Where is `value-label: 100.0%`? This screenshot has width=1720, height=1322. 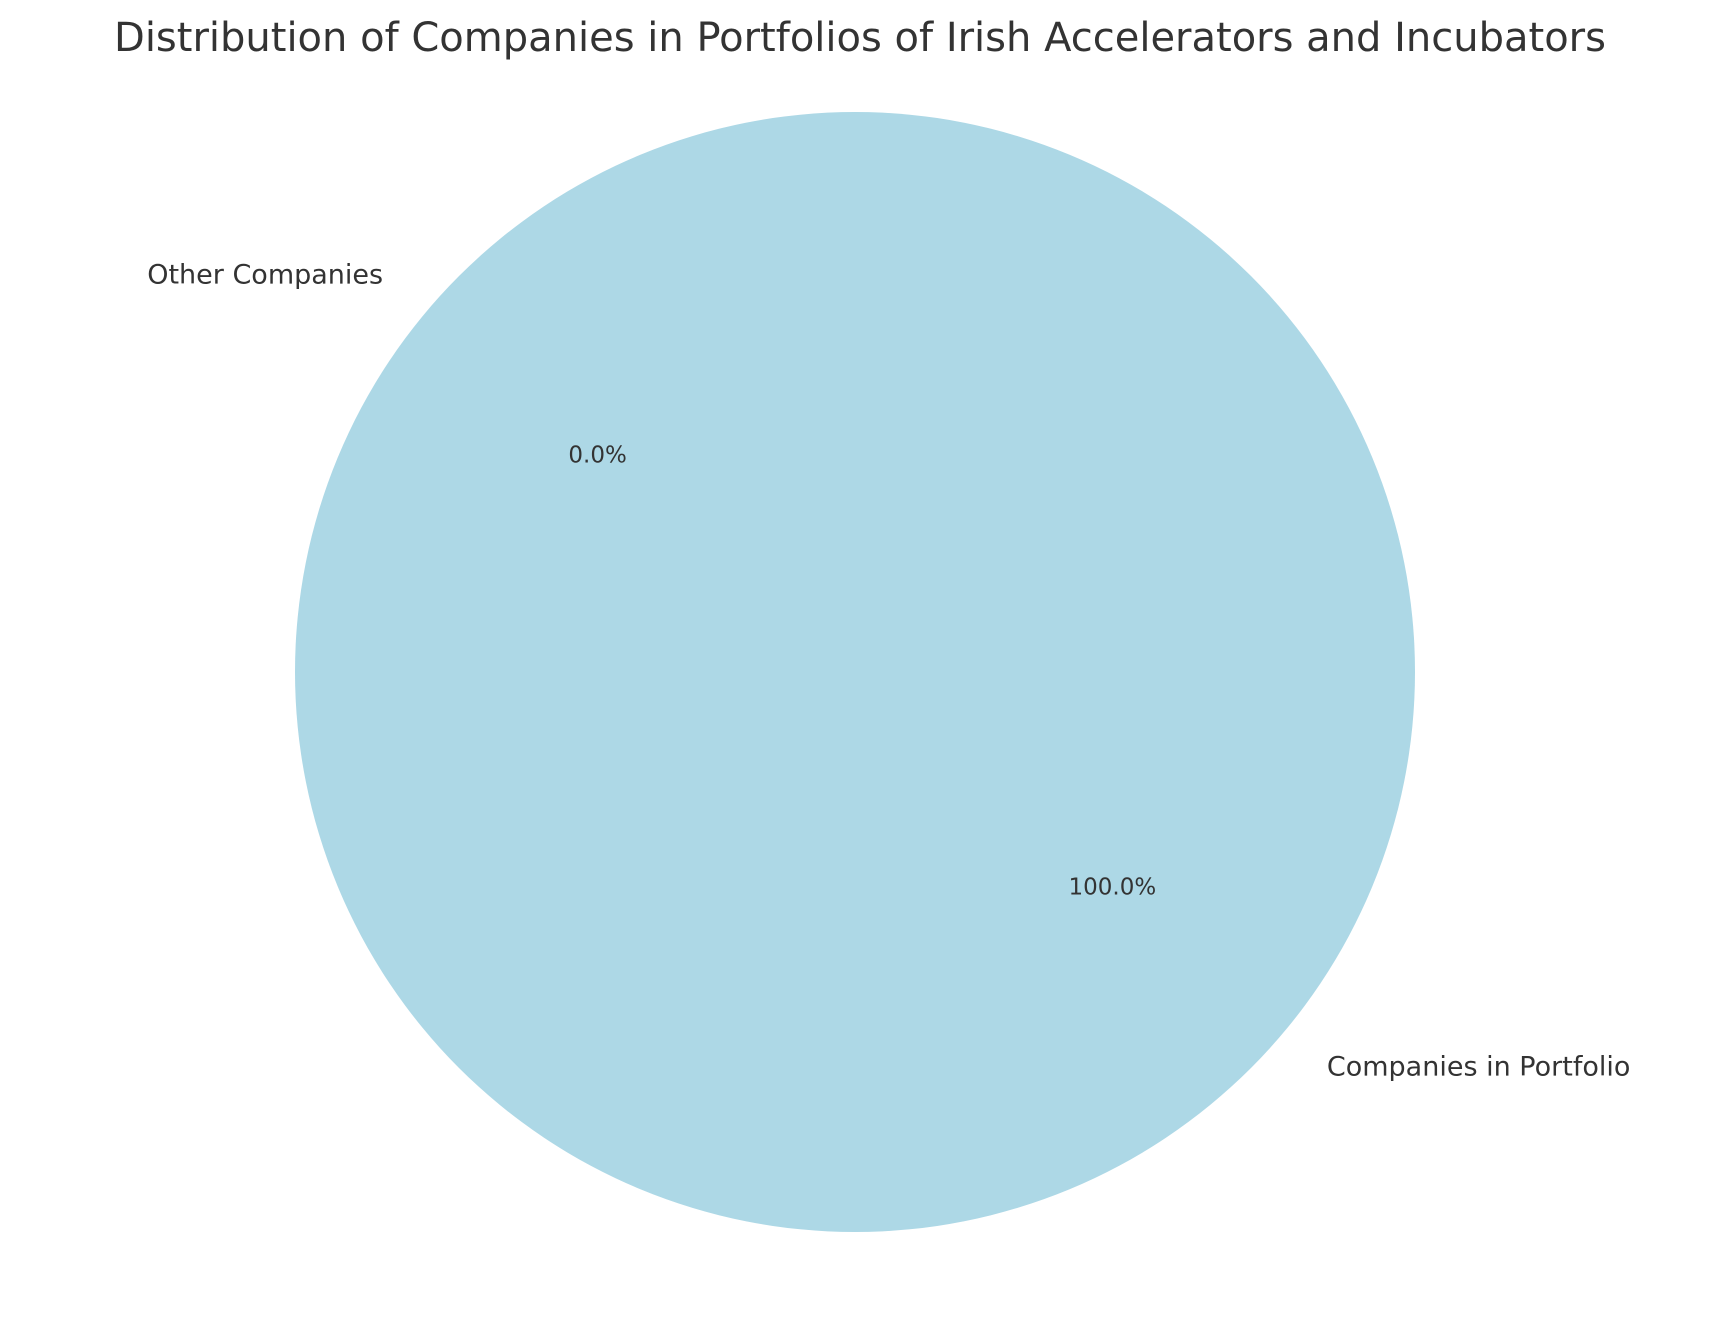
value-label: 100.0% is located at coordinates (1113, 887).